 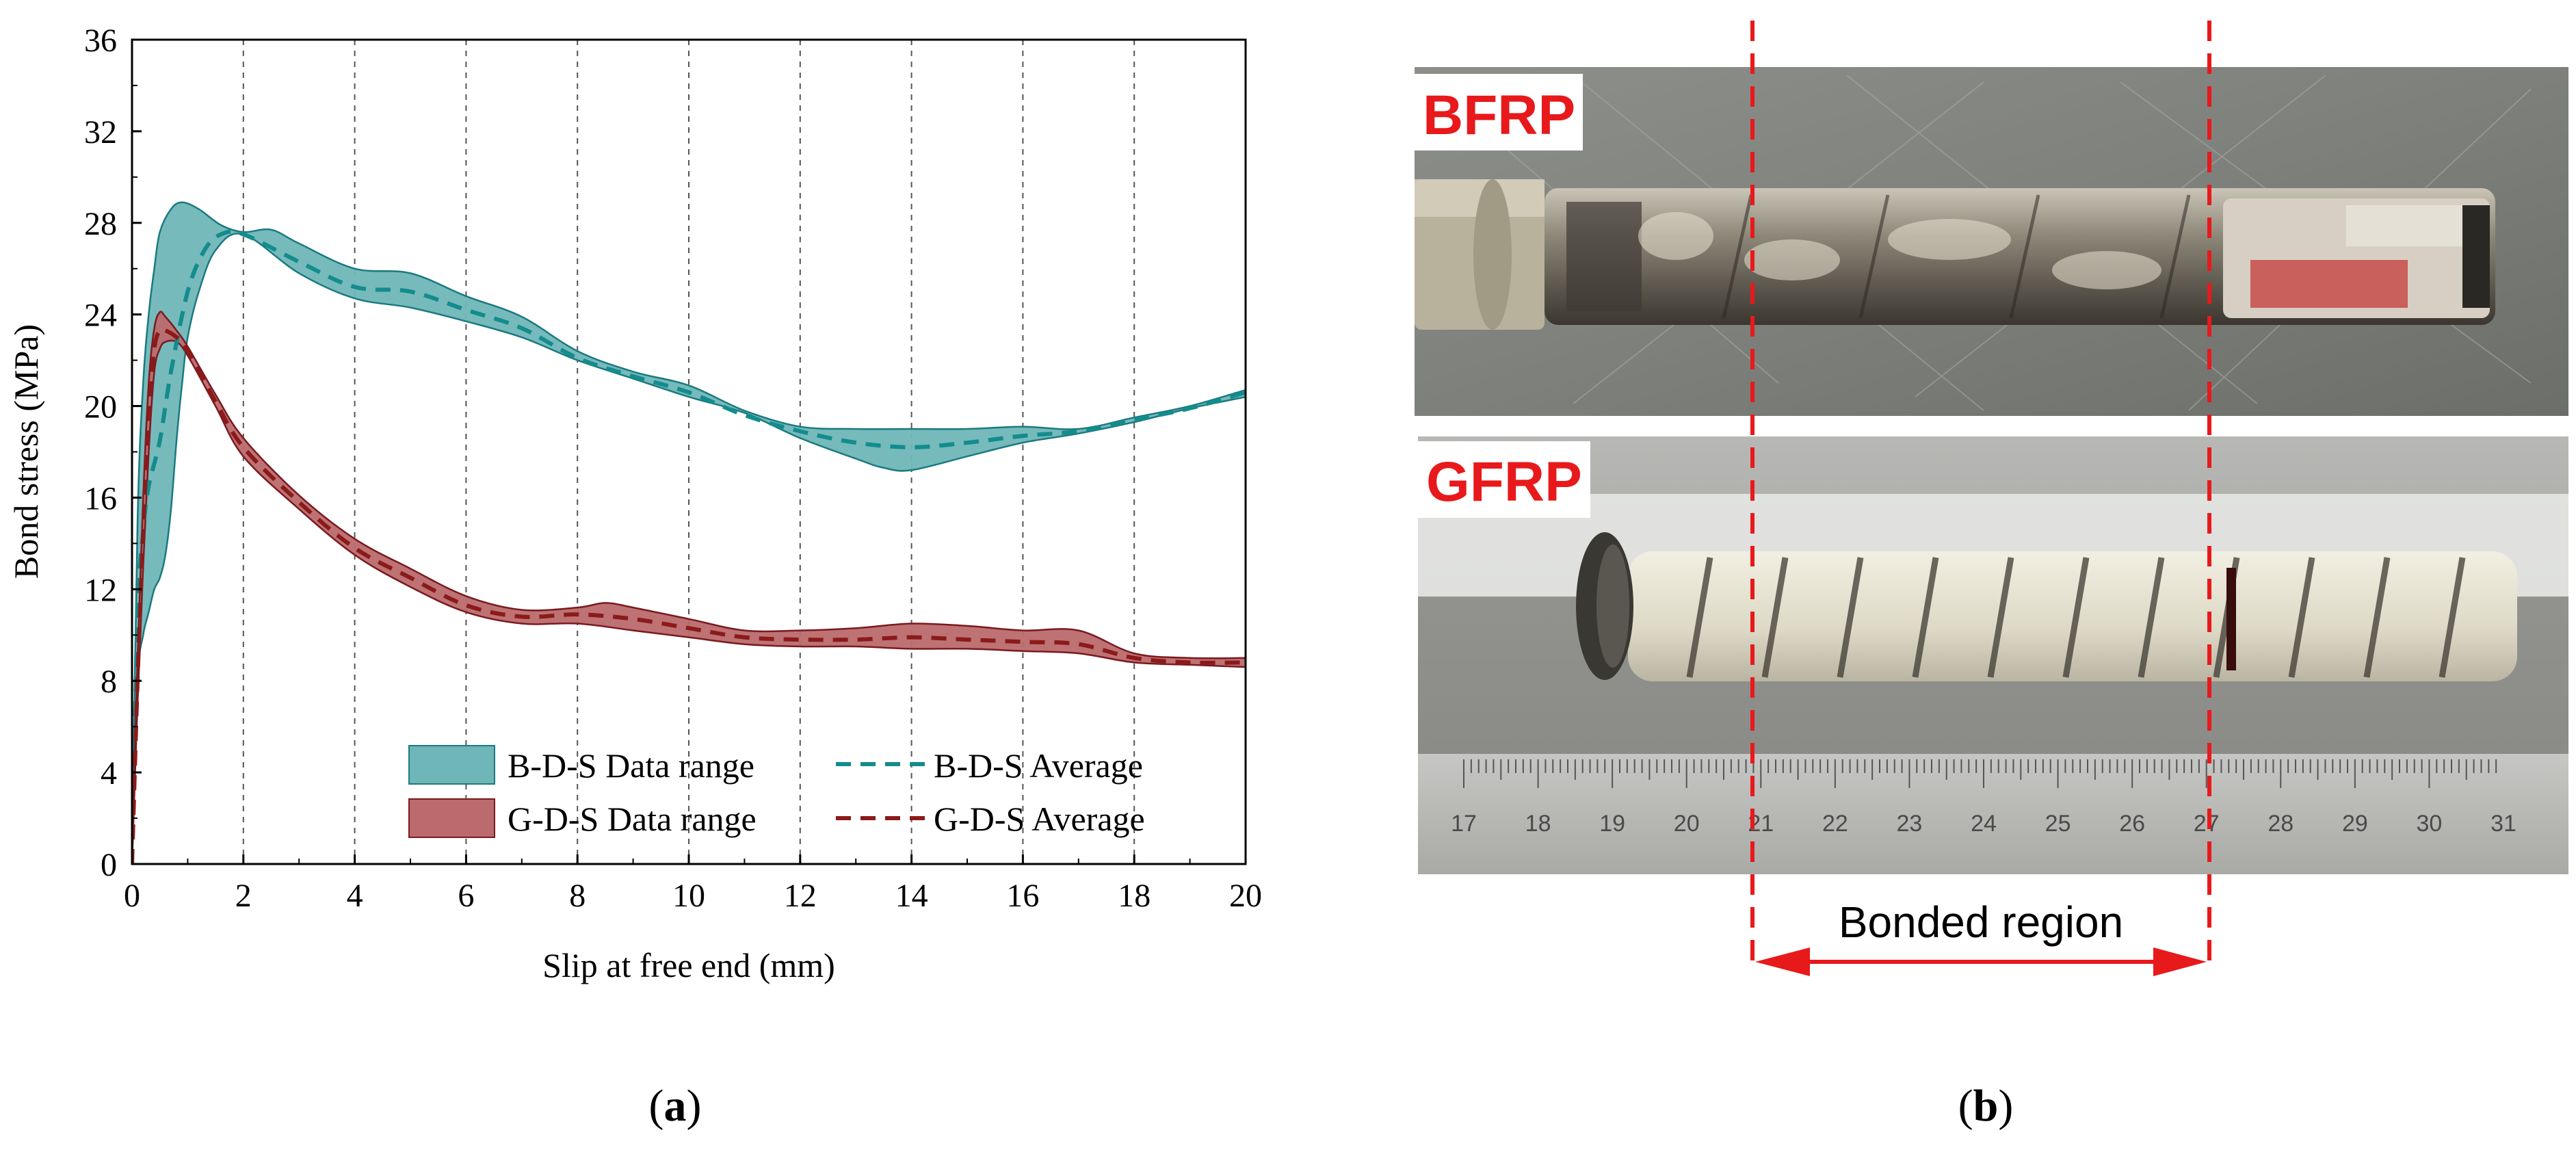 I want to click on bonded-region-label: Bonded region, so click(x=1981, y=922).